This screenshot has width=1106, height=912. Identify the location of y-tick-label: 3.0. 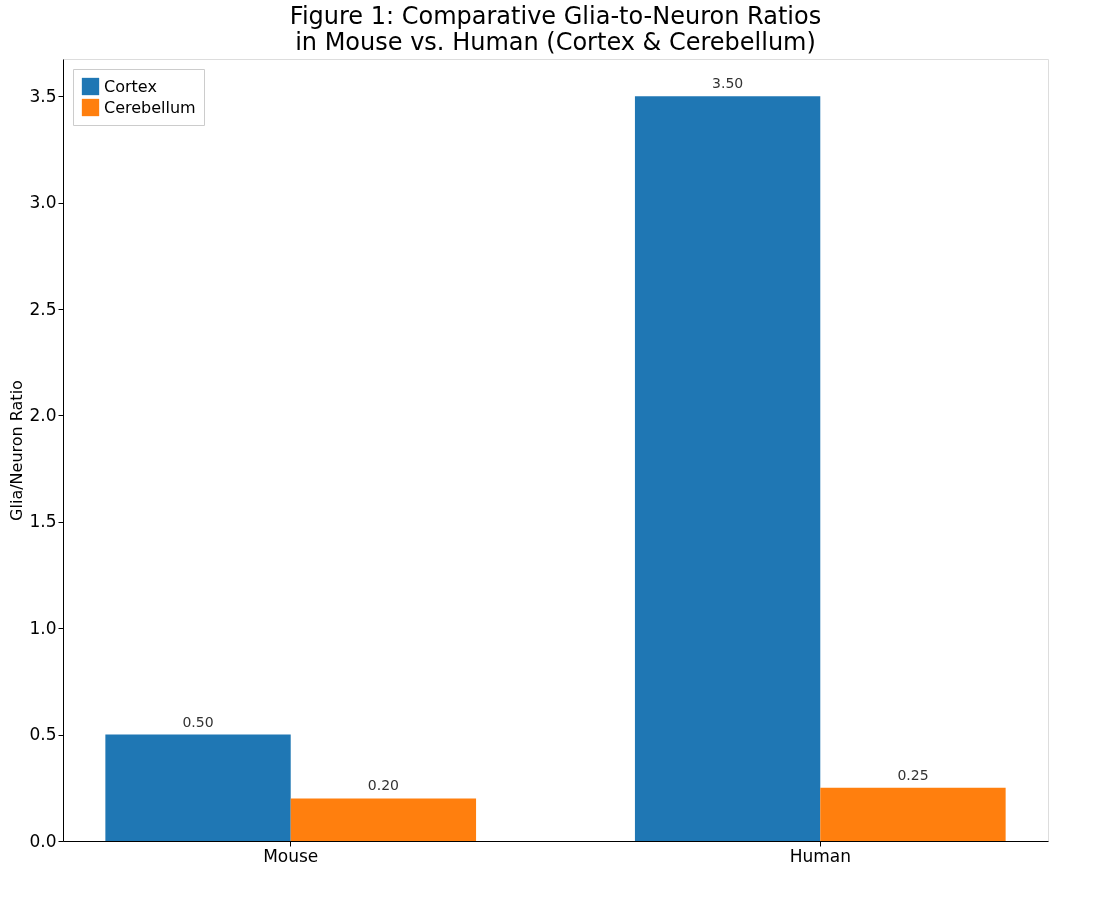
(43, 202).